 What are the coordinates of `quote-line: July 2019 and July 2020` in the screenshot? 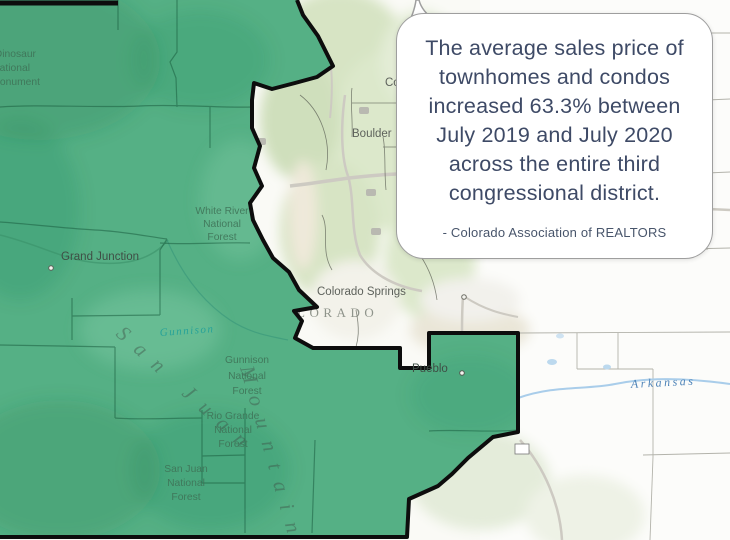 It's located at (554, 135).